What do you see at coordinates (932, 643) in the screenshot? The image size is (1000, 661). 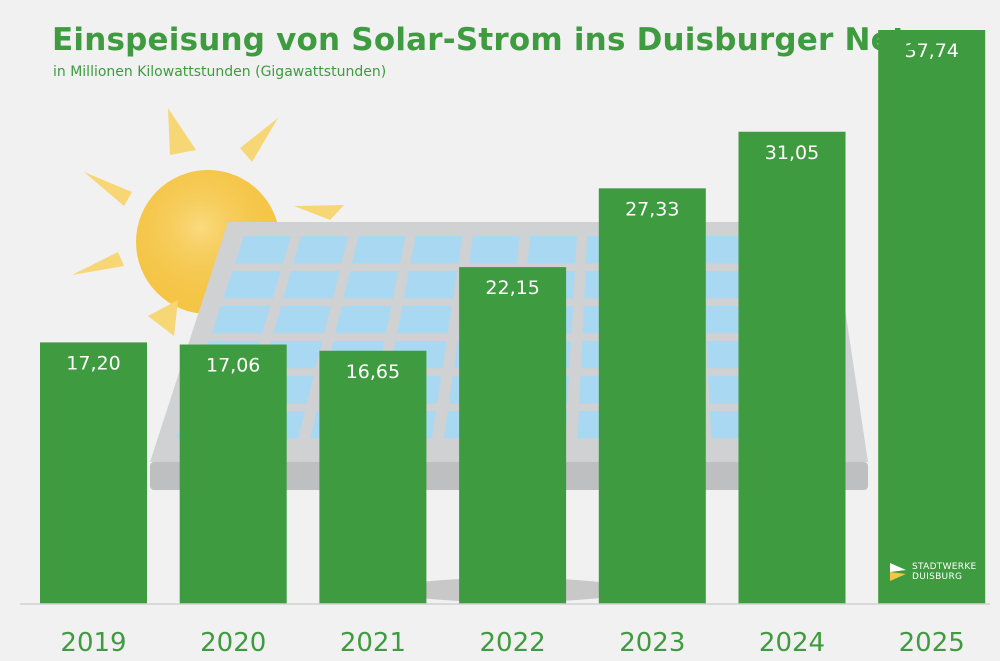 I see `x-tick-label: 2025` at bounding box center [932, 643].